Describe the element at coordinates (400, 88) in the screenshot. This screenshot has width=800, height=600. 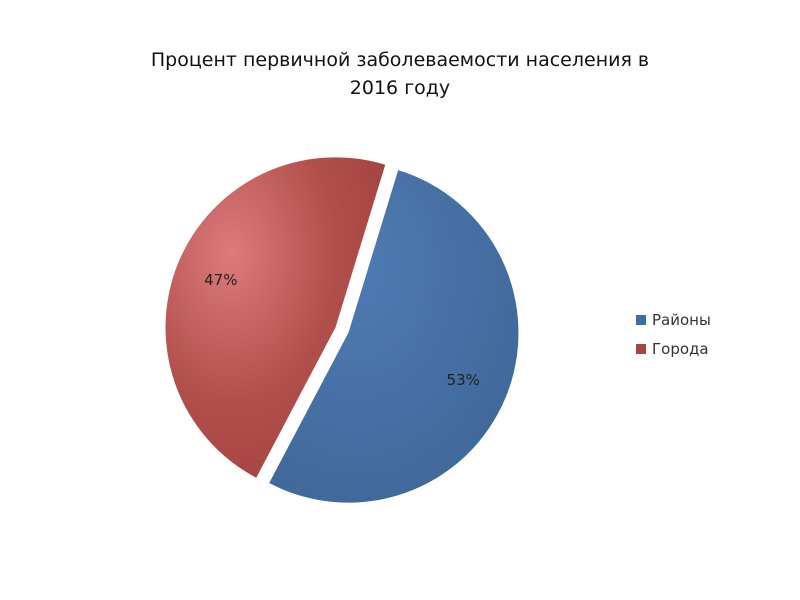
I see `chart-title-line-2: 2016 году` at that location.